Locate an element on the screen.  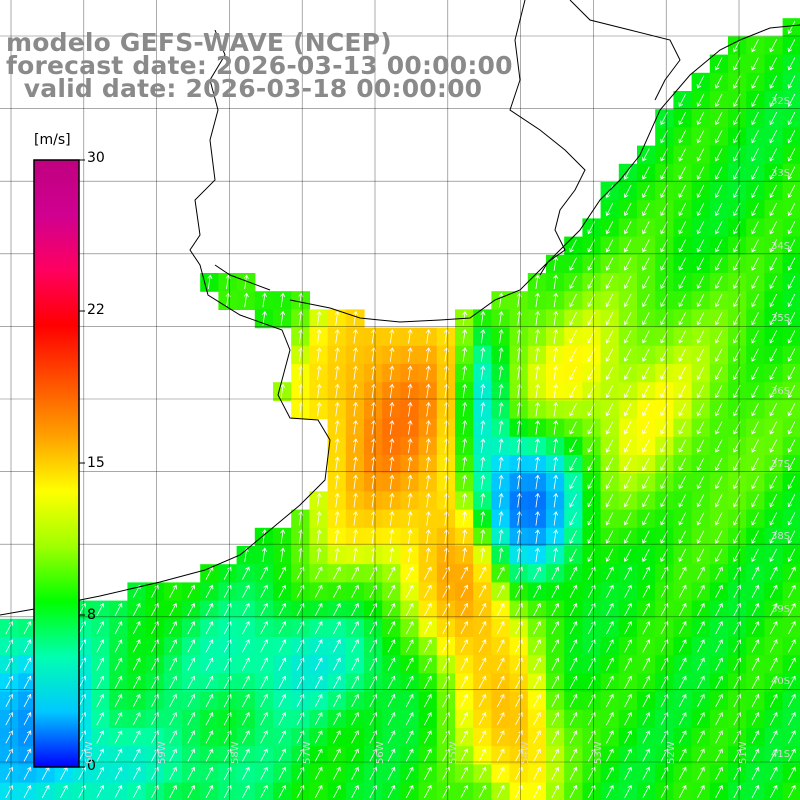
lat-label-32s: 32S is located at coordinates (781, 101).